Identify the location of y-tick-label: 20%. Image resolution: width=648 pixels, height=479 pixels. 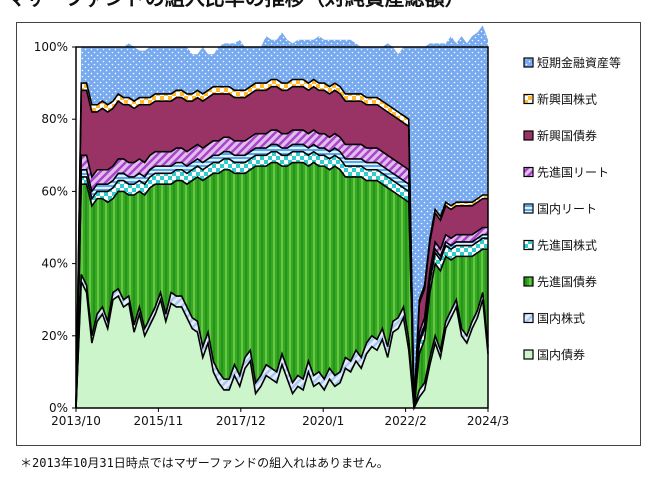
(54, 336).